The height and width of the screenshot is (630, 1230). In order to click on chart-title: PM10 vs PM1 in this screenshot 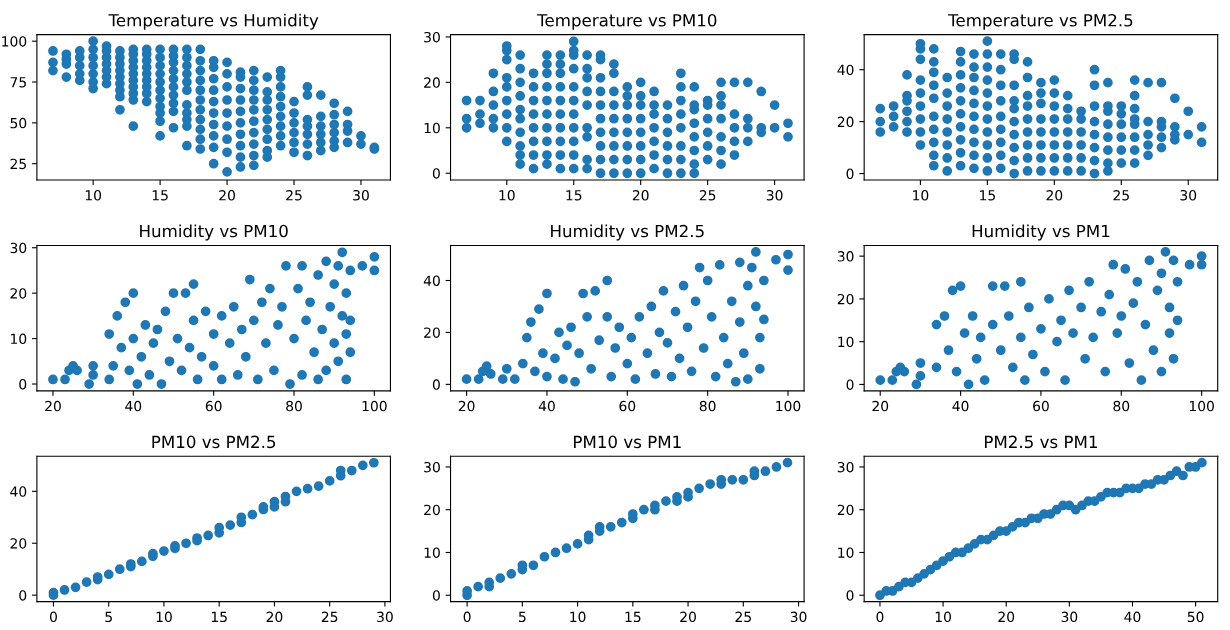, I will do `click(627, 442)`.